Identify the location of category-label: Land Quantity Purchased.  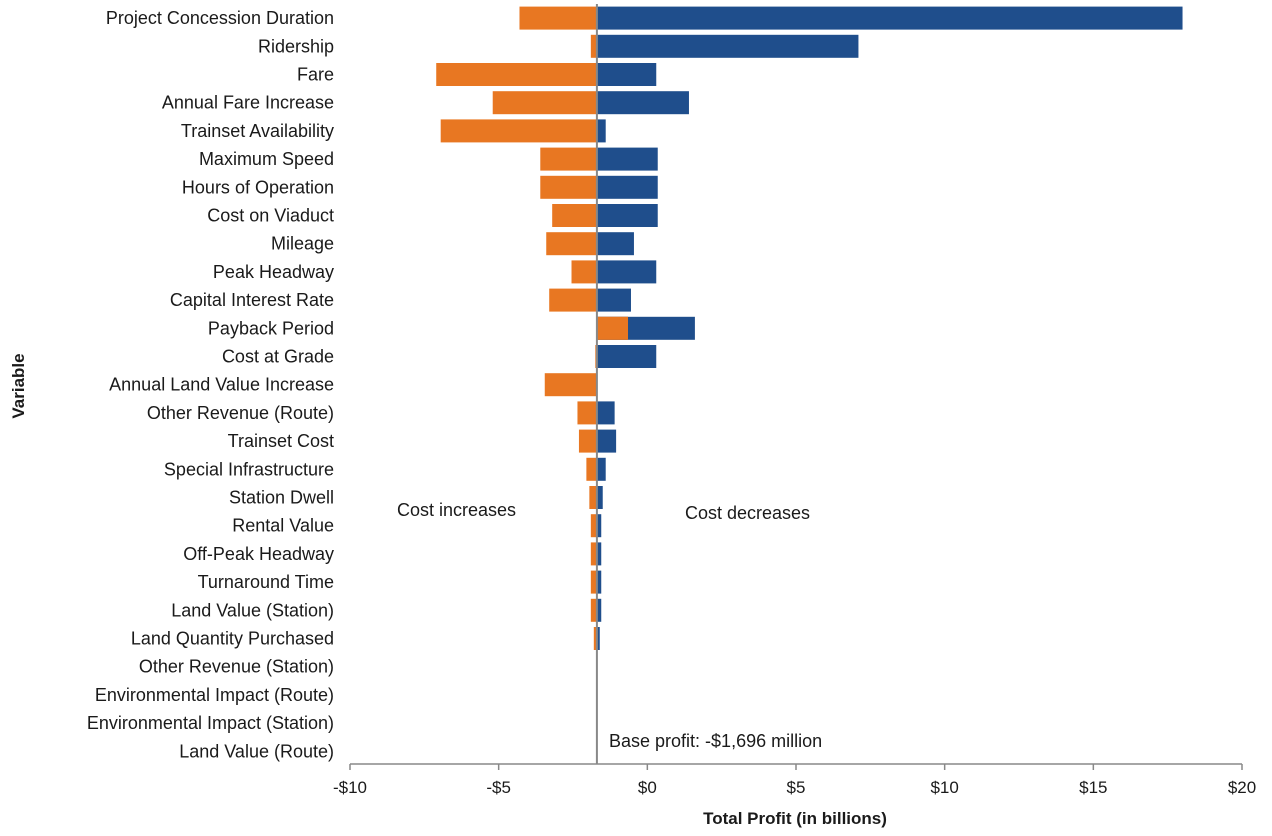
(232, 639).